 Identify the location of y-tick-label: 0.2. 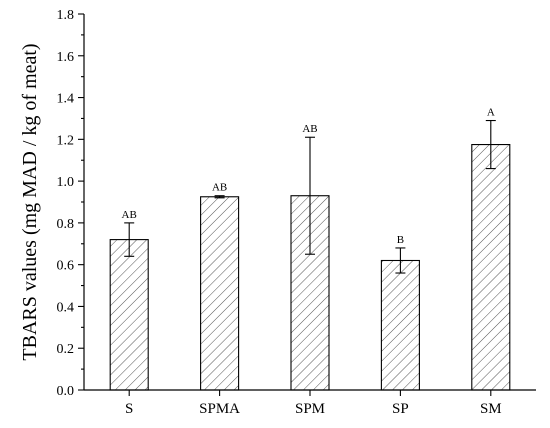
(66, 349).